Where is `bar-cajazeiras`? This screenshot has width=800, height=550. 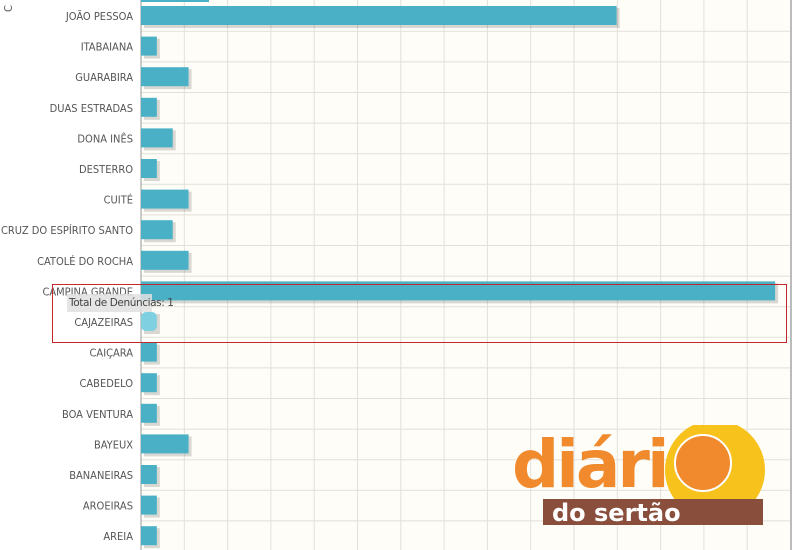
bar-cajazeiras is located at coordinates (149, 321).